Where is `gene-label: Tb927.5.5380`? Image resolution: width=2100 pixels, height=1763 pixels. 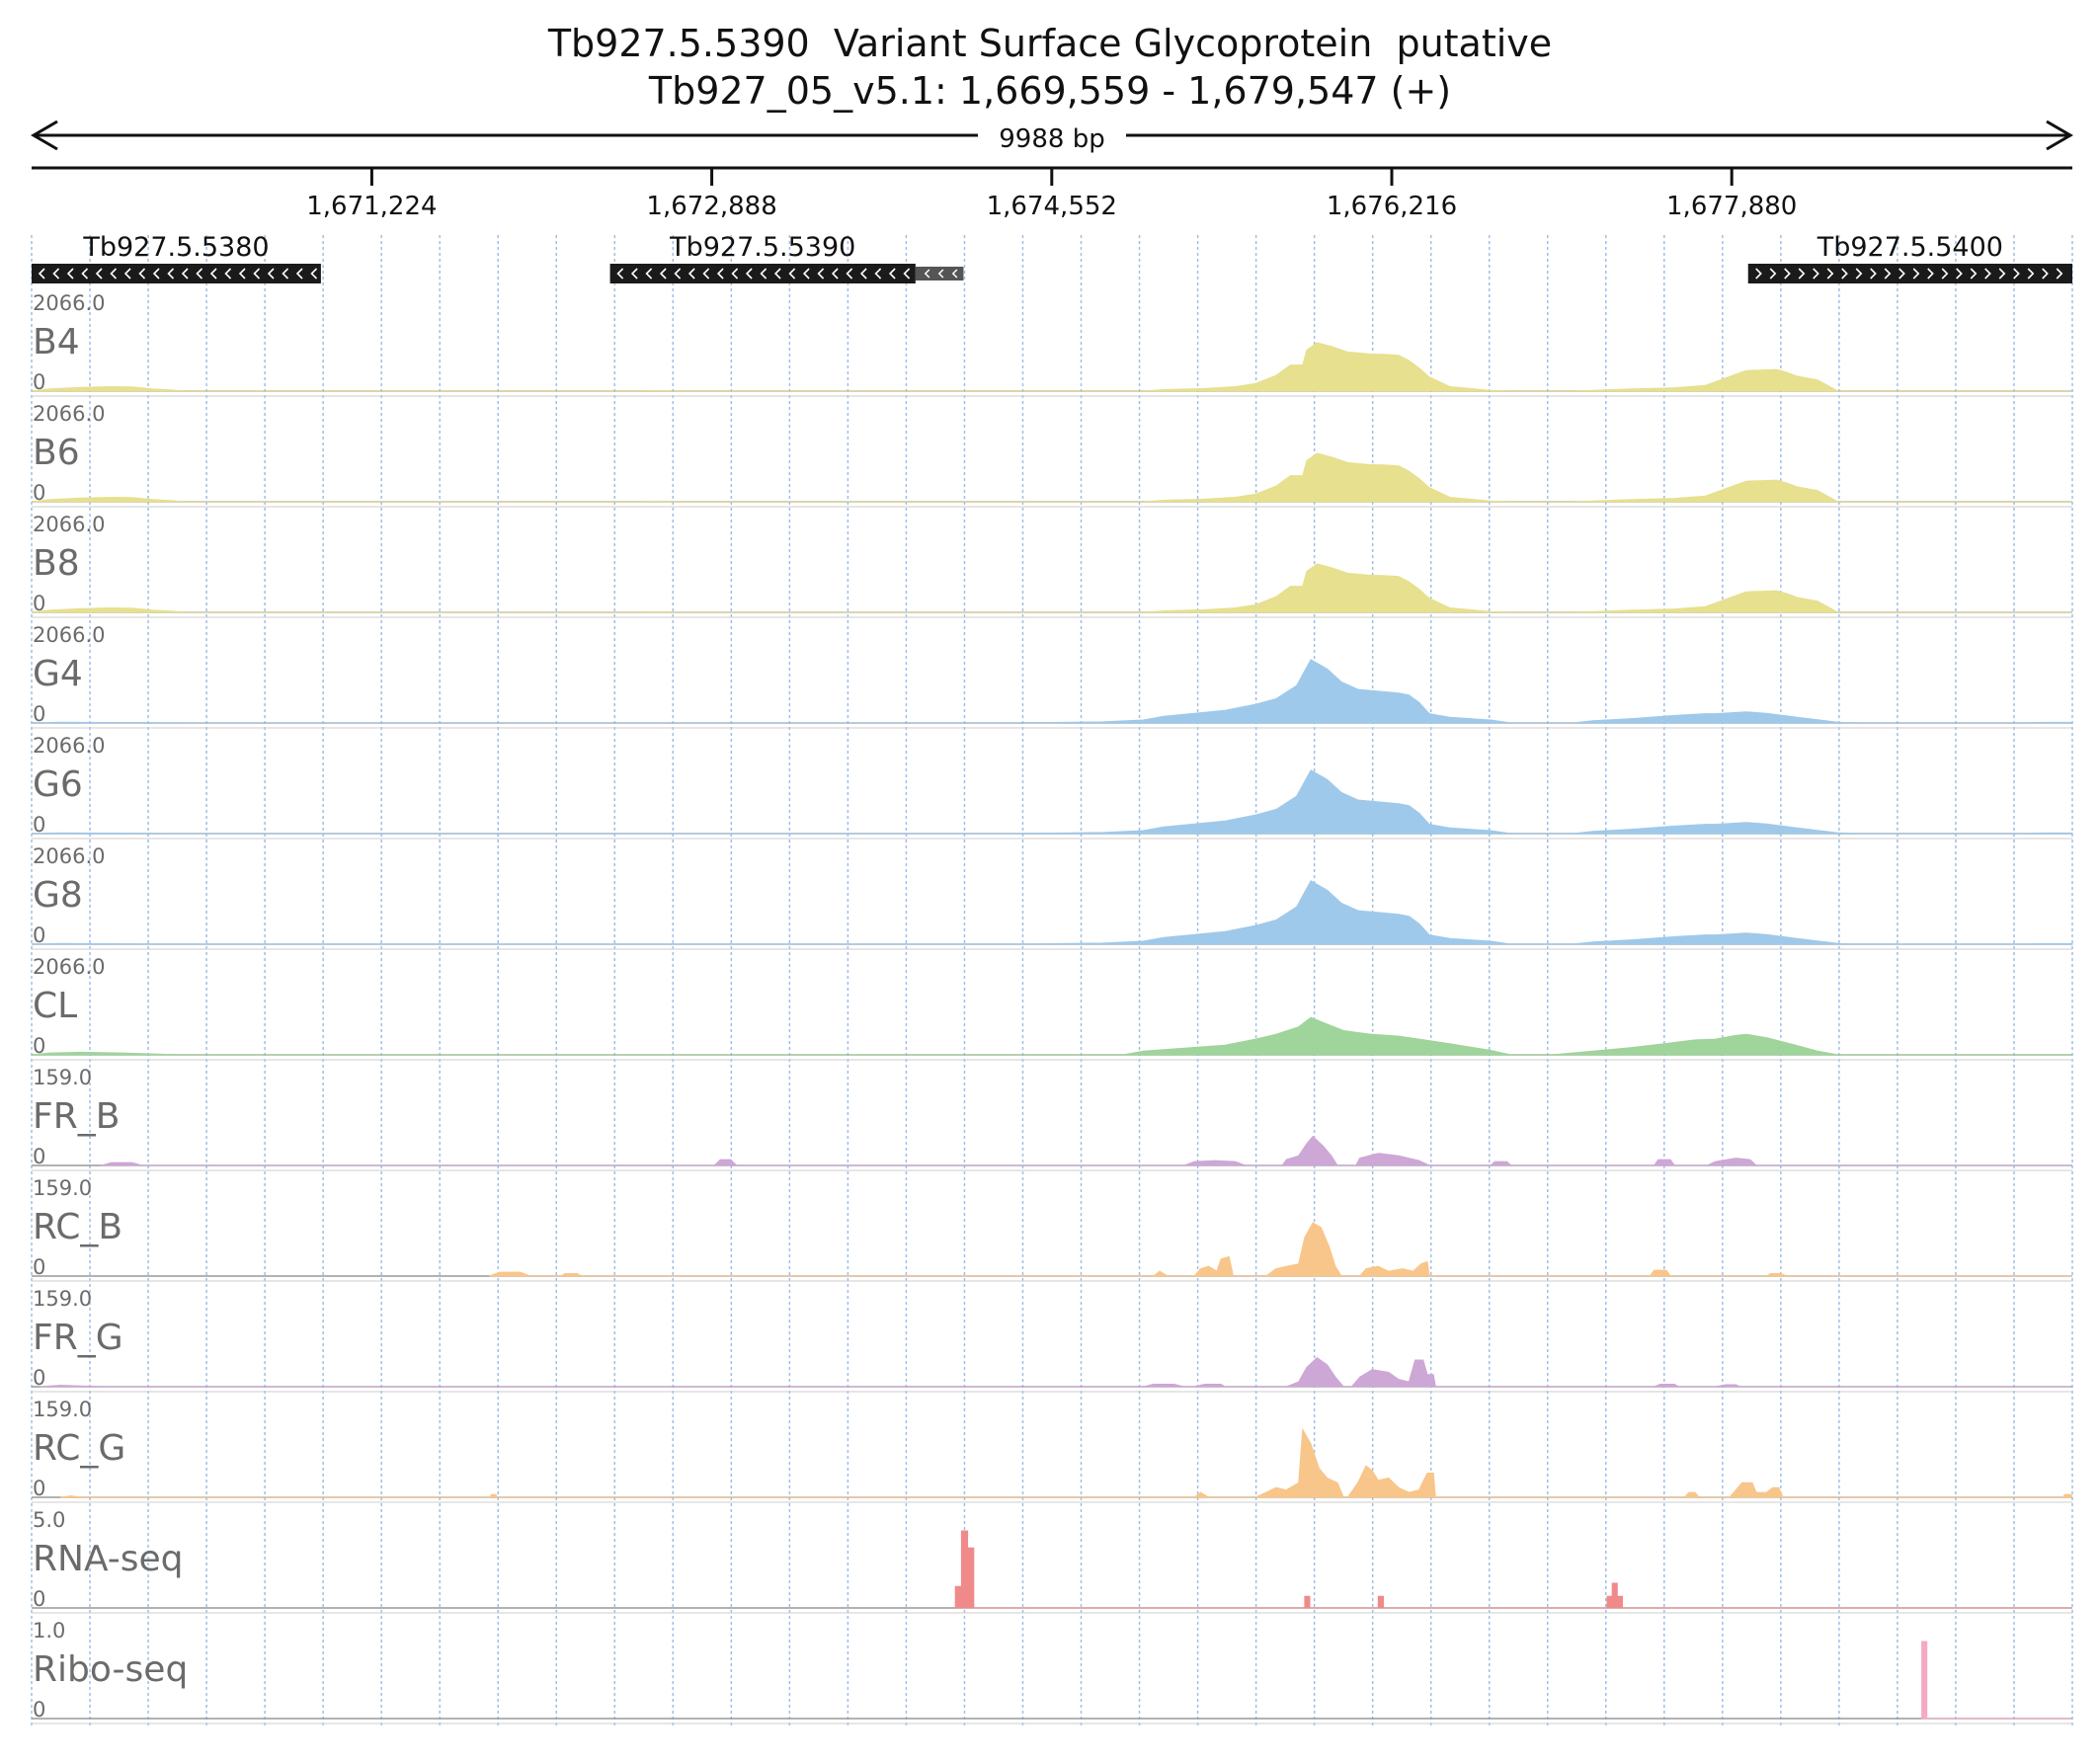 gene-label: Tb927.5.5380 is located at coordinates (175, 247).